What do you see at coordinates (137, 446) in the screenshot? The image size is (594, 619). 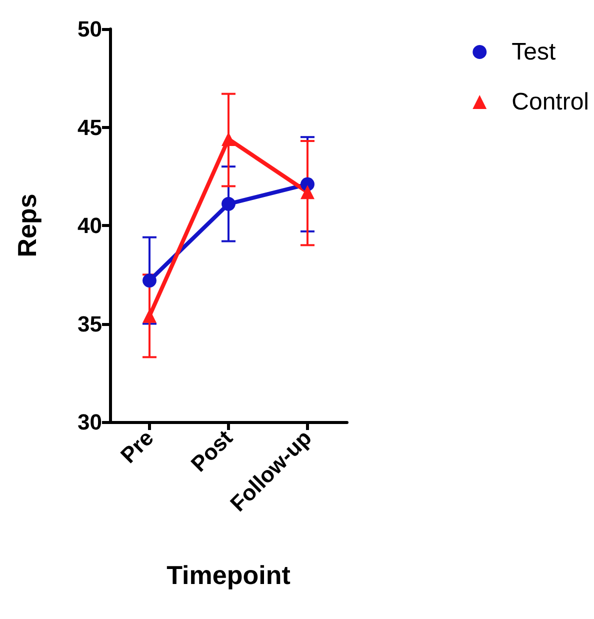 I see `x-tick-label: Pre` at bounding box center [137, 446].